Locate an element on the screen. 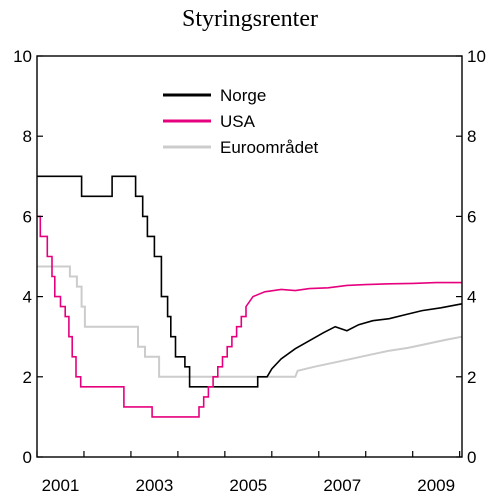 The height and width of the screenshot is (502, 500). x-tick-label: 2007 is located at coordinates (342, 485).